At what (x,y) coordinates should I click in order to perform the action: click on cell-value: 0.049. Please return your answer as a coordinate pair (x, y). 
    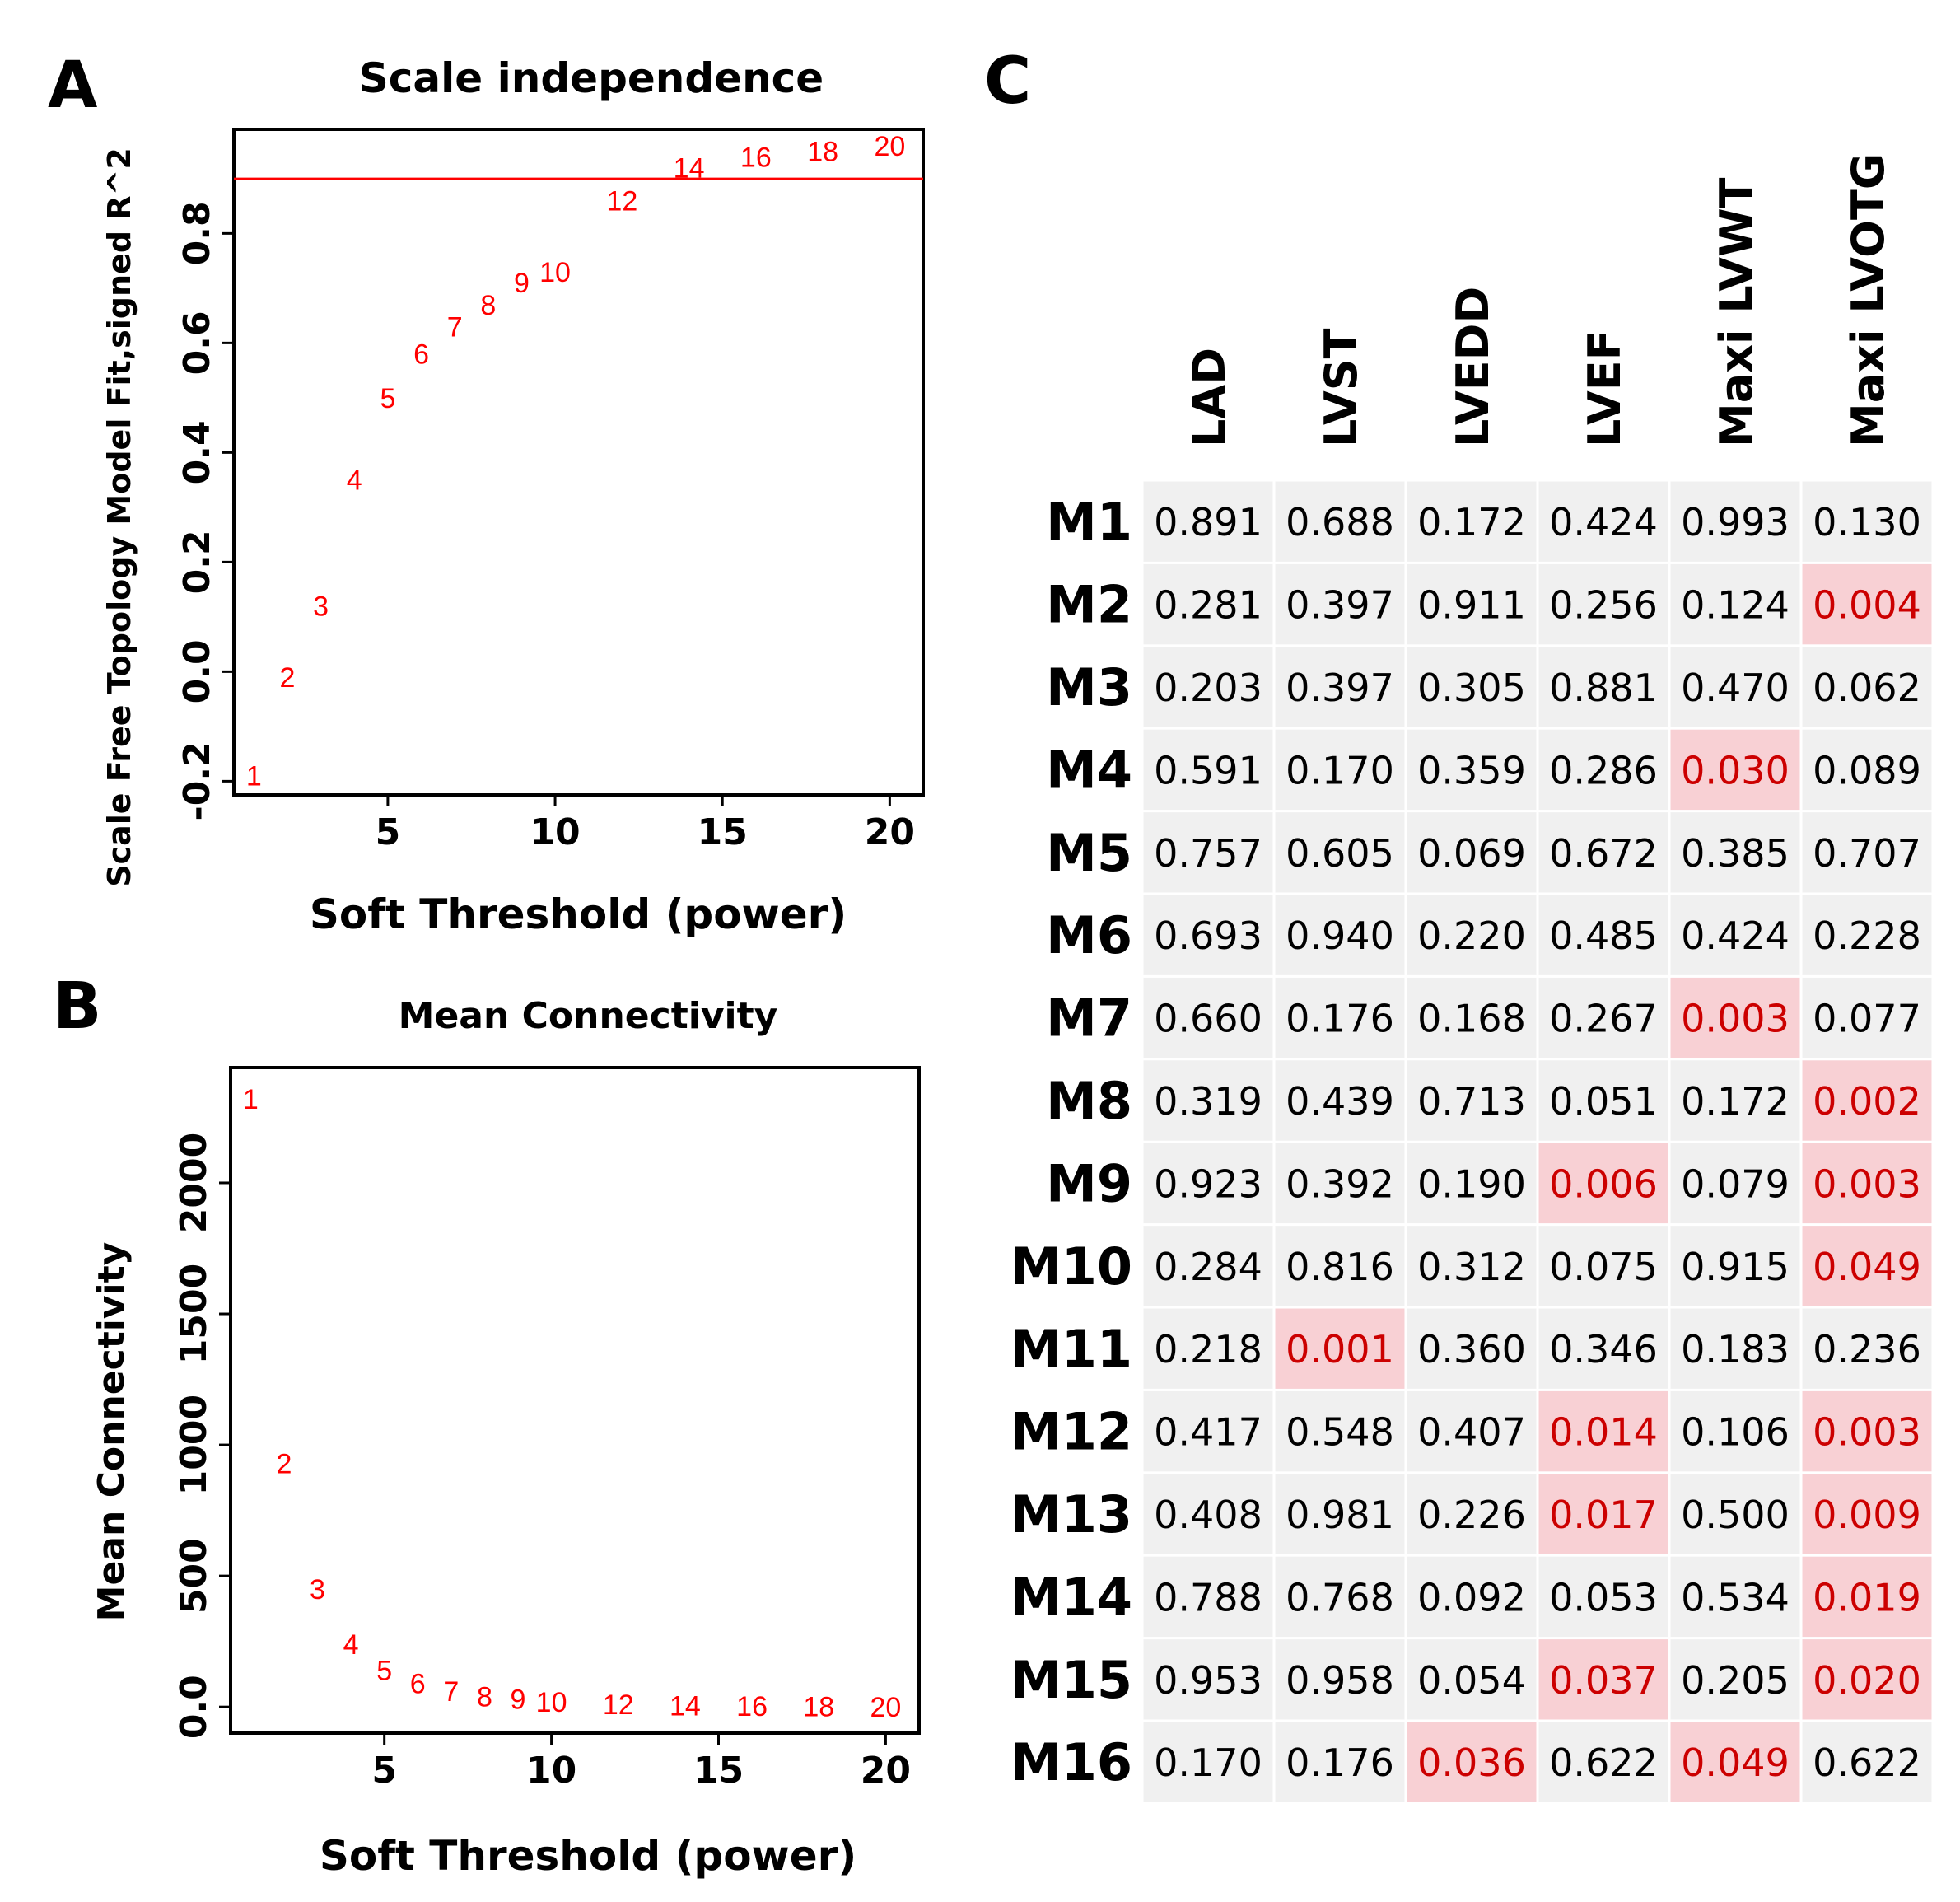
    Looking at the image, I should click on (1735, 1763).